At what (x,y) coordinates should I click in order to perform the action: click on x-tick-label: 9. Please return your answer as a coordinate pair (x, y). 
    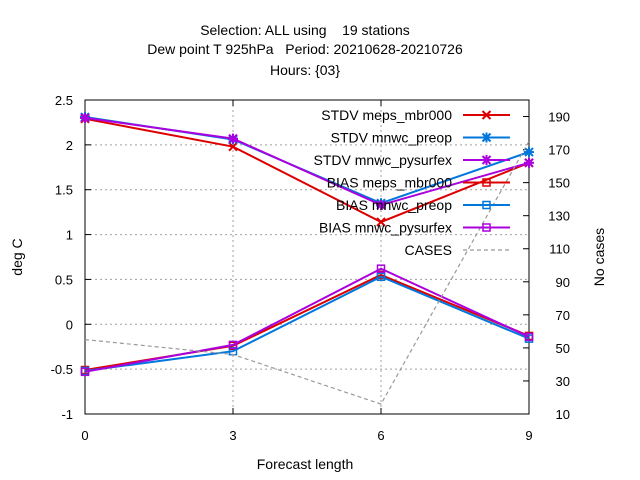
    Looking at the image, I should click on (528, 435).